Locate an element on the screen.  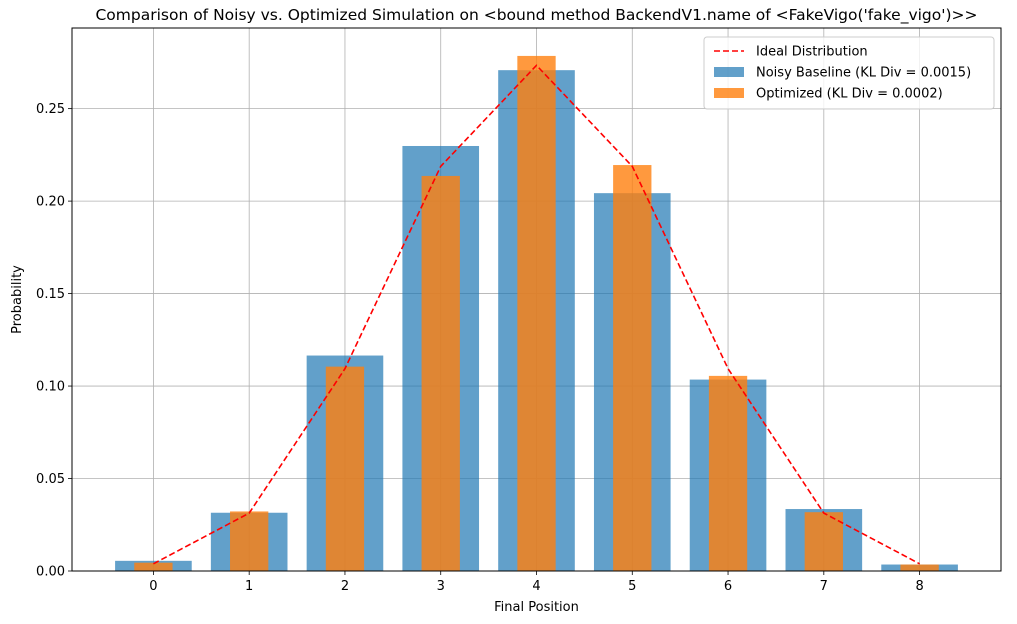
y-axis-label: Probability is located at coordinates (17, 299).